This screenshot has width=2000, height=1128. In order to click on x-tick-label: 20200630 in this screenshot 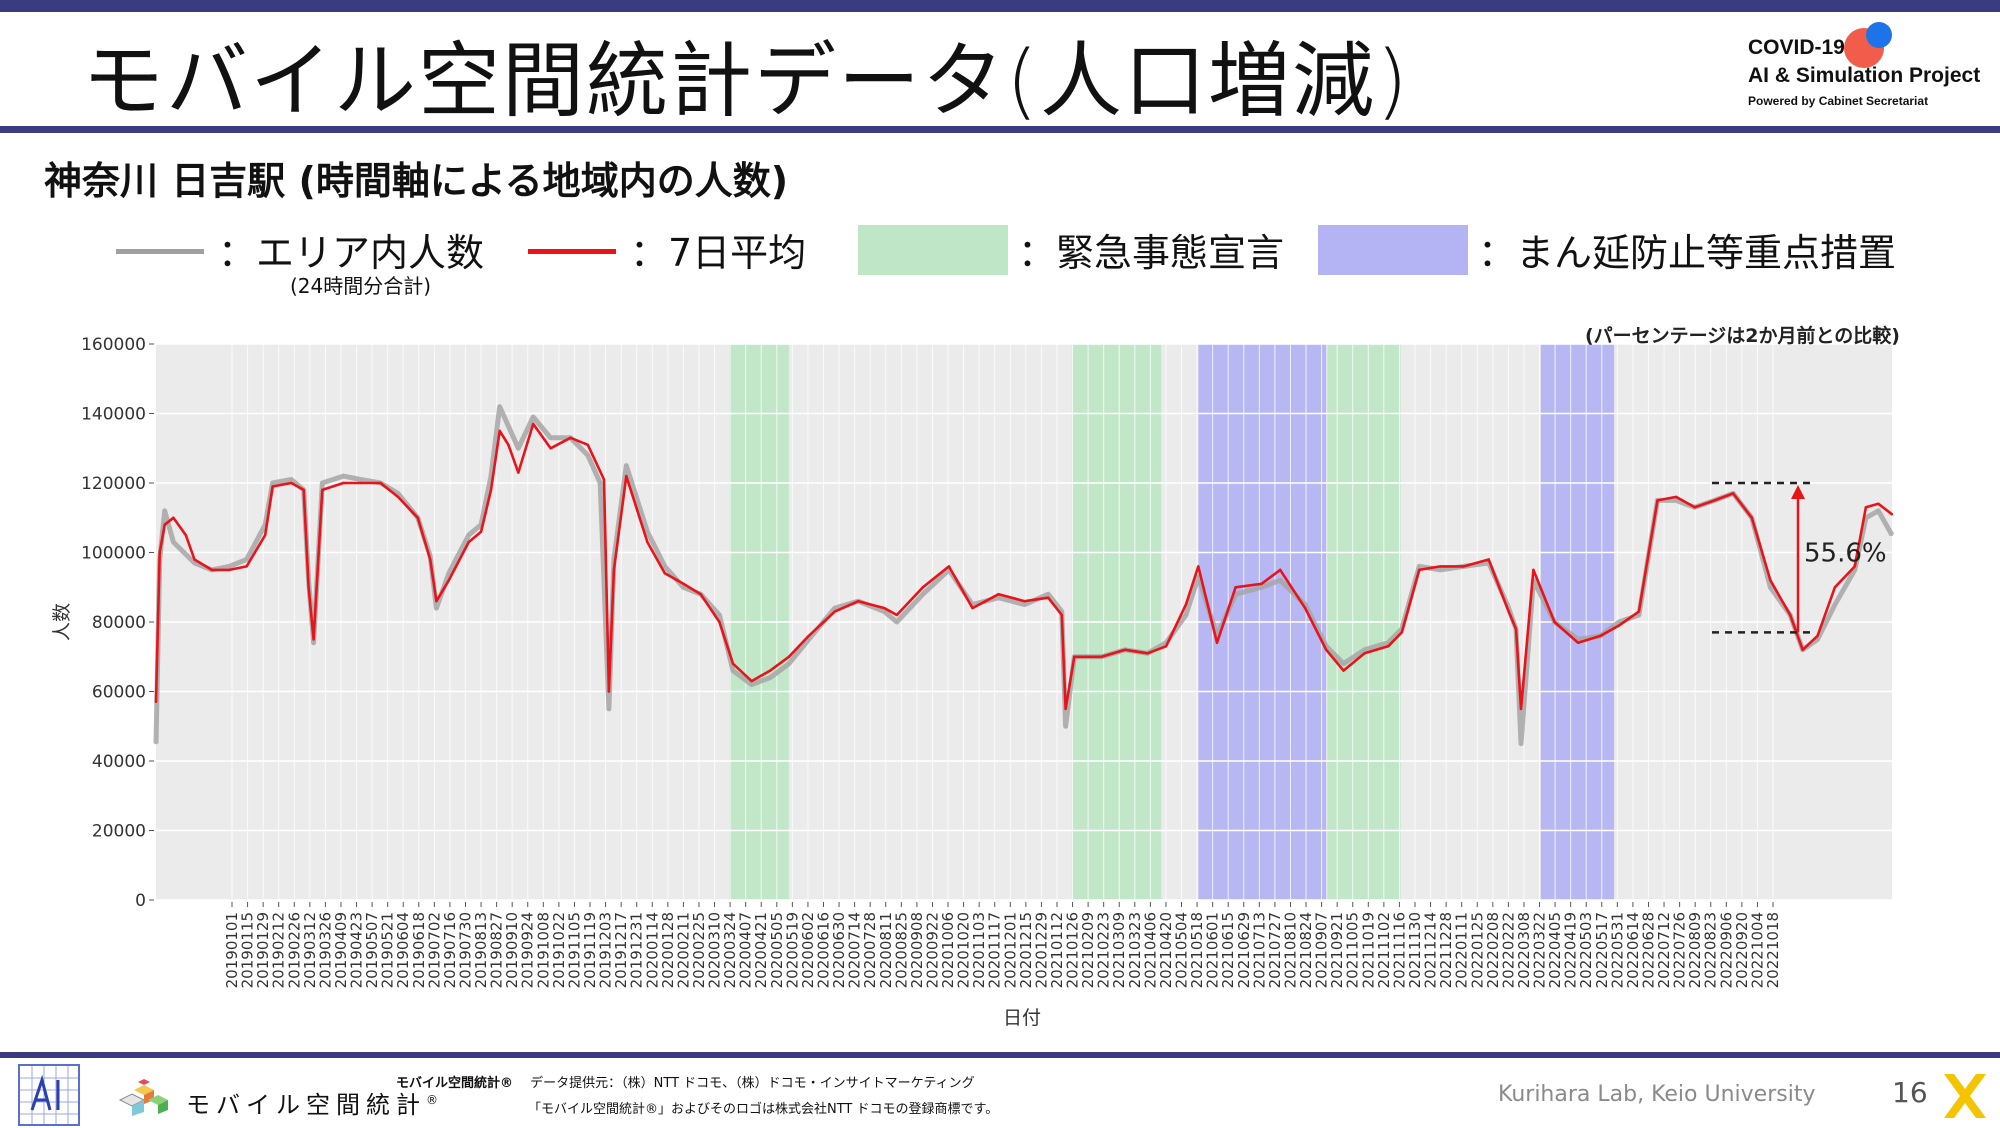, I will do `click(839, 950)`.